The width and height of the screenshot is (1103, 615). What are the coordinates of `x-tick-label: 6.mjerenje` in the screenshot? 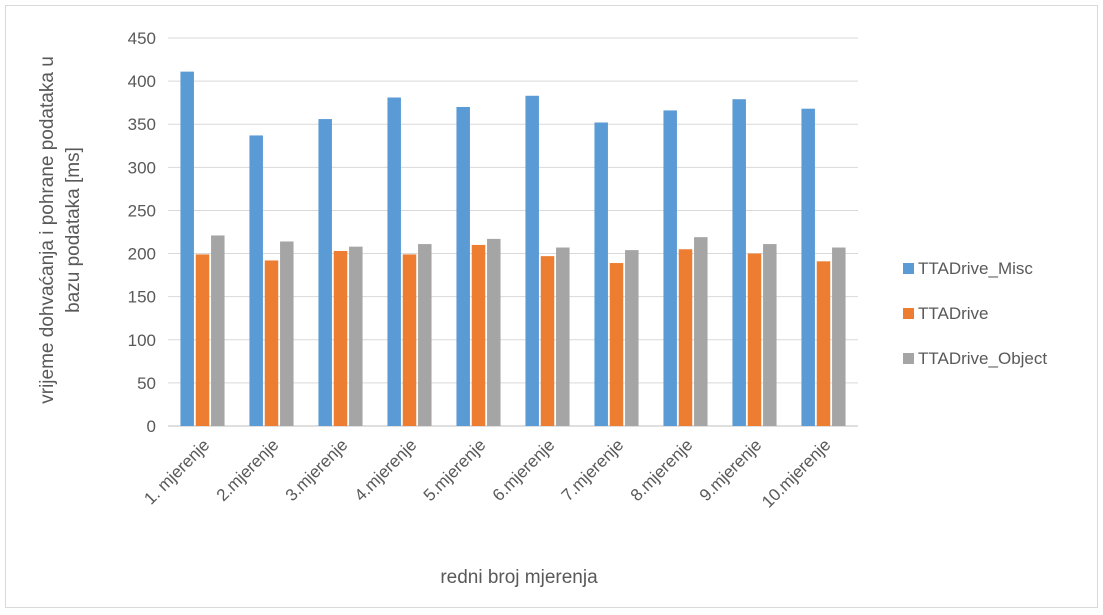 It's located at (524, 470).